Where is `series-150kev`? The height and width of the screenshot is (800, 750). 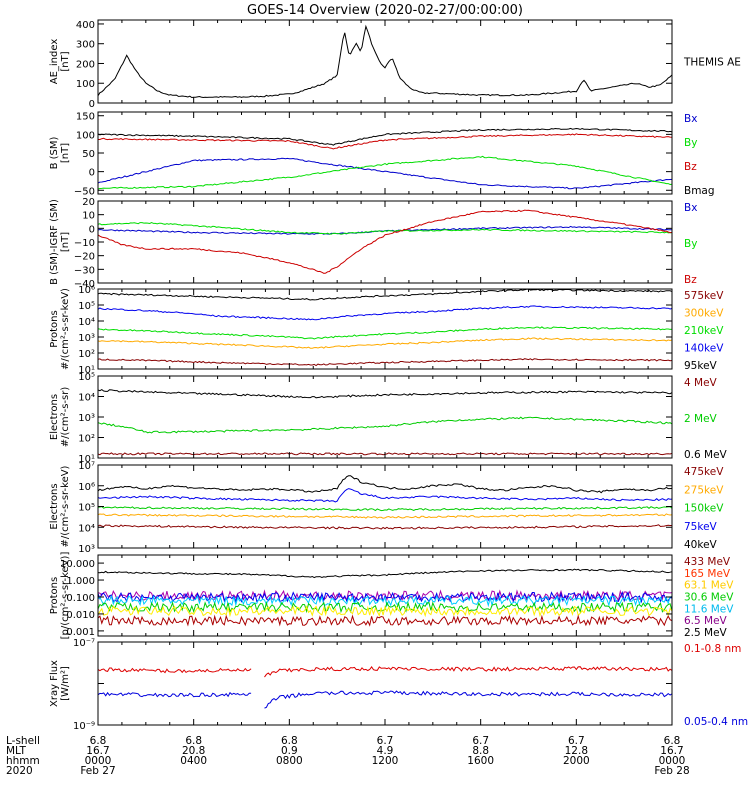 series-150kev is located at coordinates (385, 509).